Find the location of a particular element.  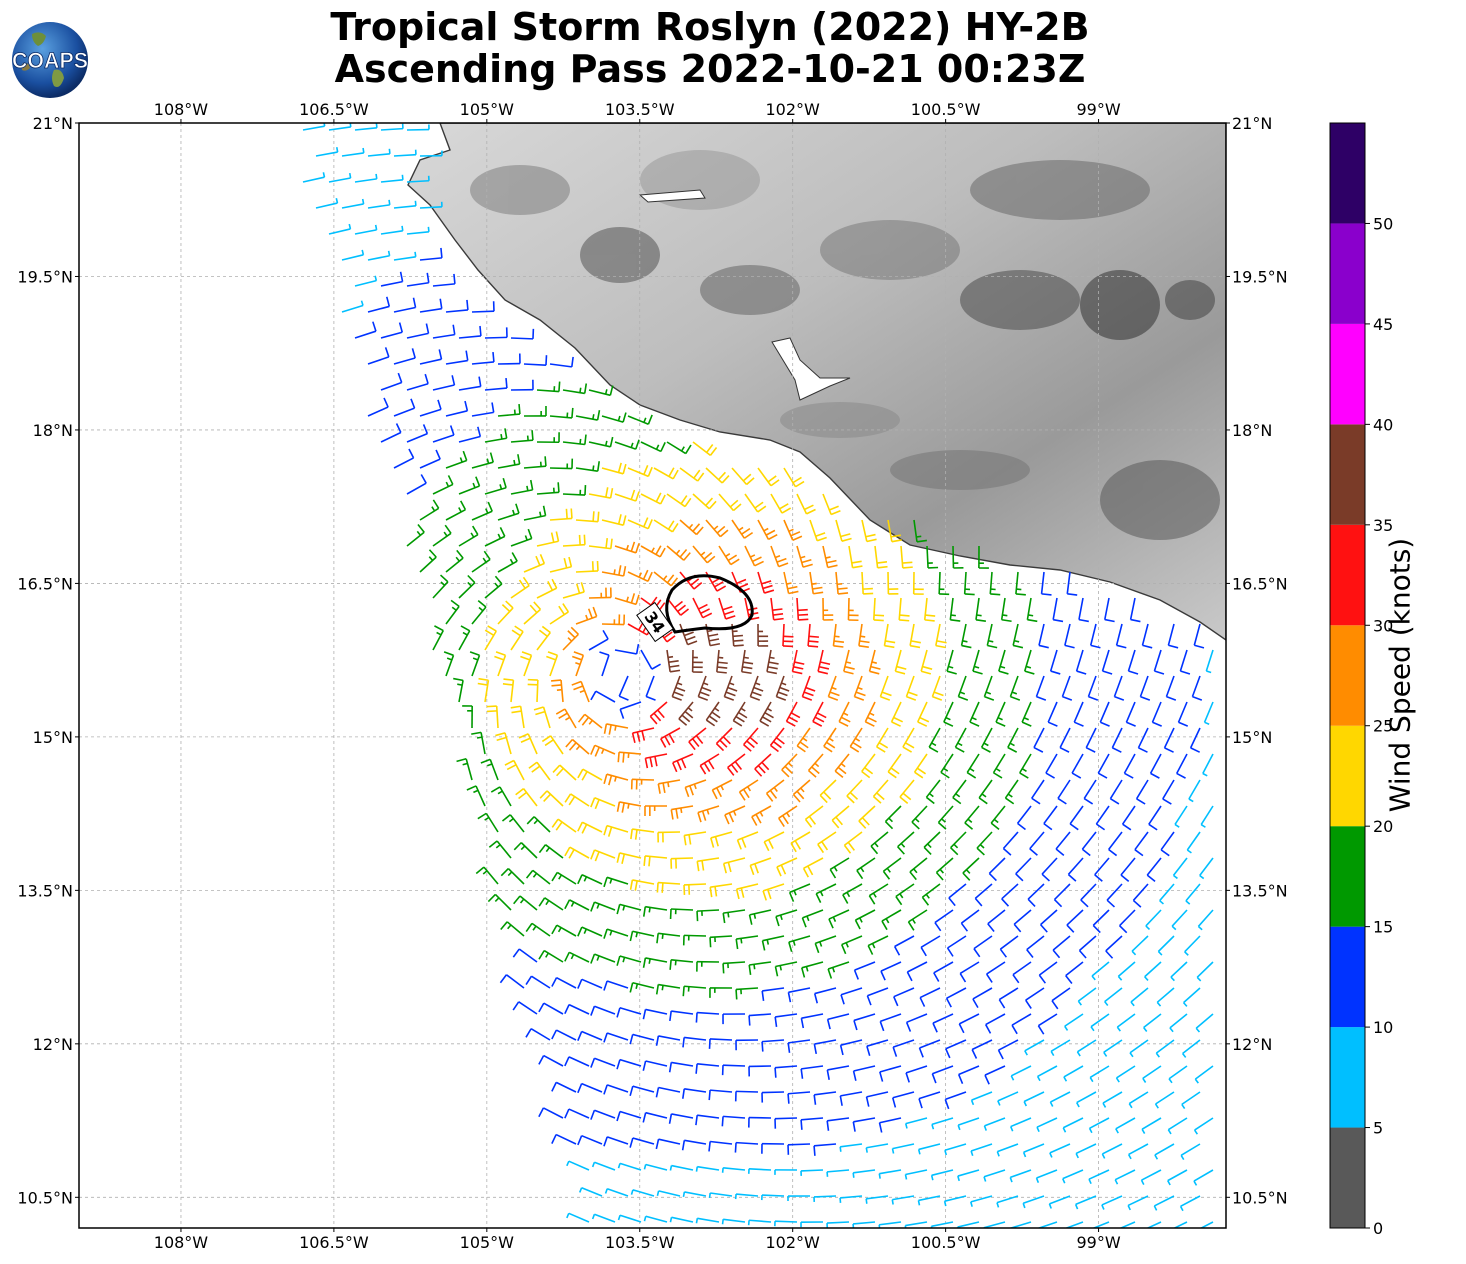

colorbar-segment is located at coordinates (1347, 474).